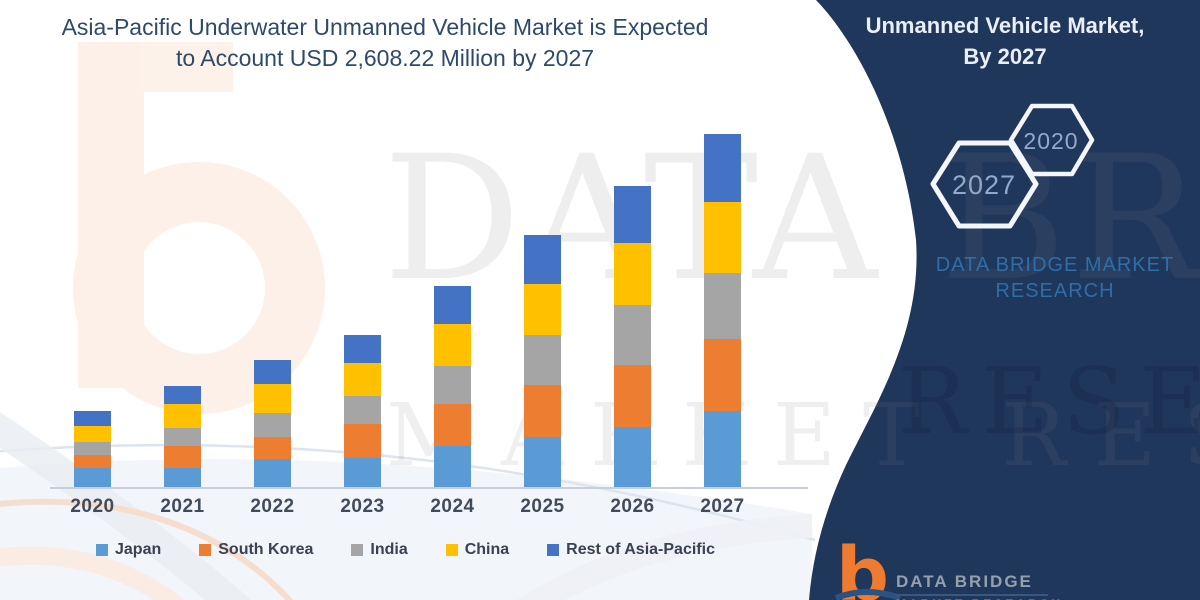  I want to click on bar-segment-india-2024, so click(452, 384).